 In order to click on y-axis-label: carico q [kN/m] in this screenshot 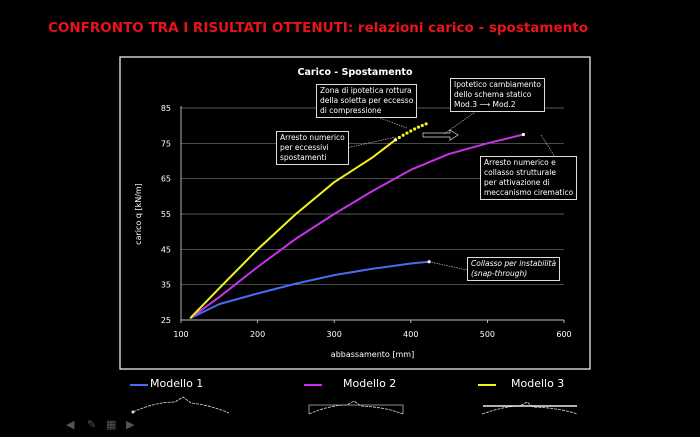, I will do `click(138, 214)`.